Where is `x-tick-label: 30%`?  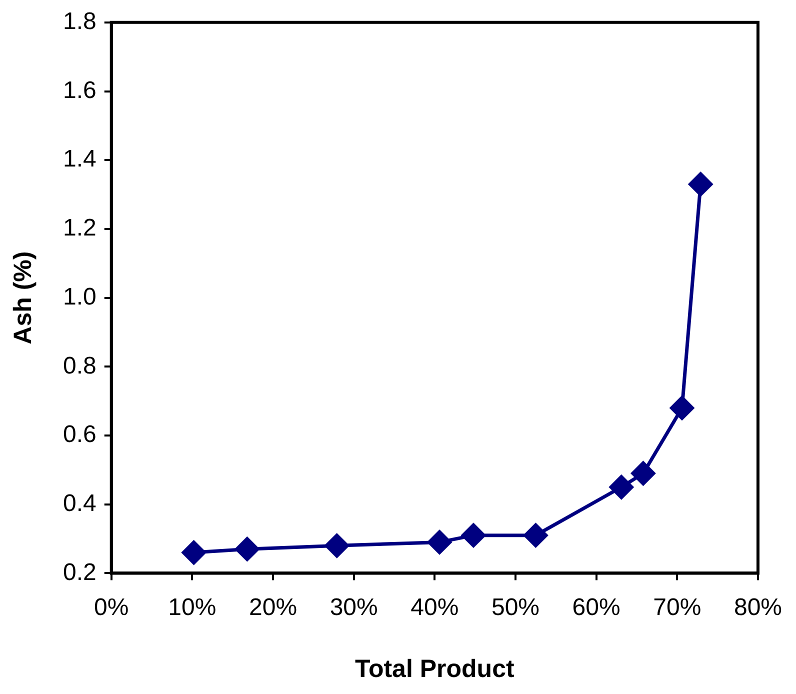 x-tick-label: 30% is located at coordinates (354, 608).